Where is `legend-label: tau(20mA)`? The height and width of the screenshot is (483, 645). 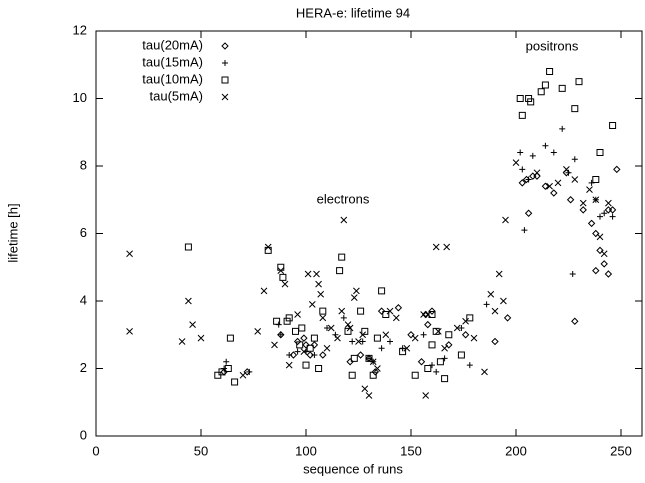
legend-label: tau(20mA) is located at coordinates (172, 44).